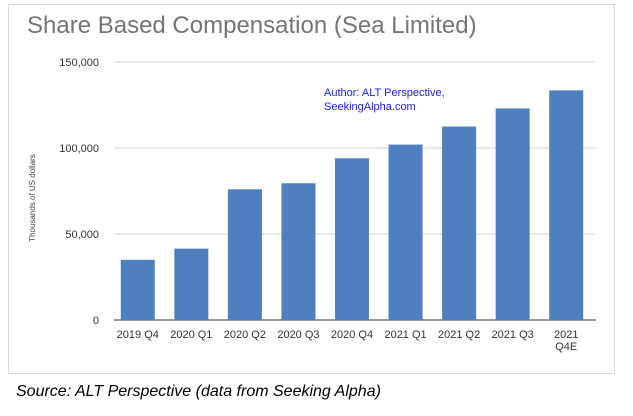 Image resolution: width=633 pixels, height=416 pixels. I want to click on x-tick-label-line: 2020 Q1, so click(191, 335).